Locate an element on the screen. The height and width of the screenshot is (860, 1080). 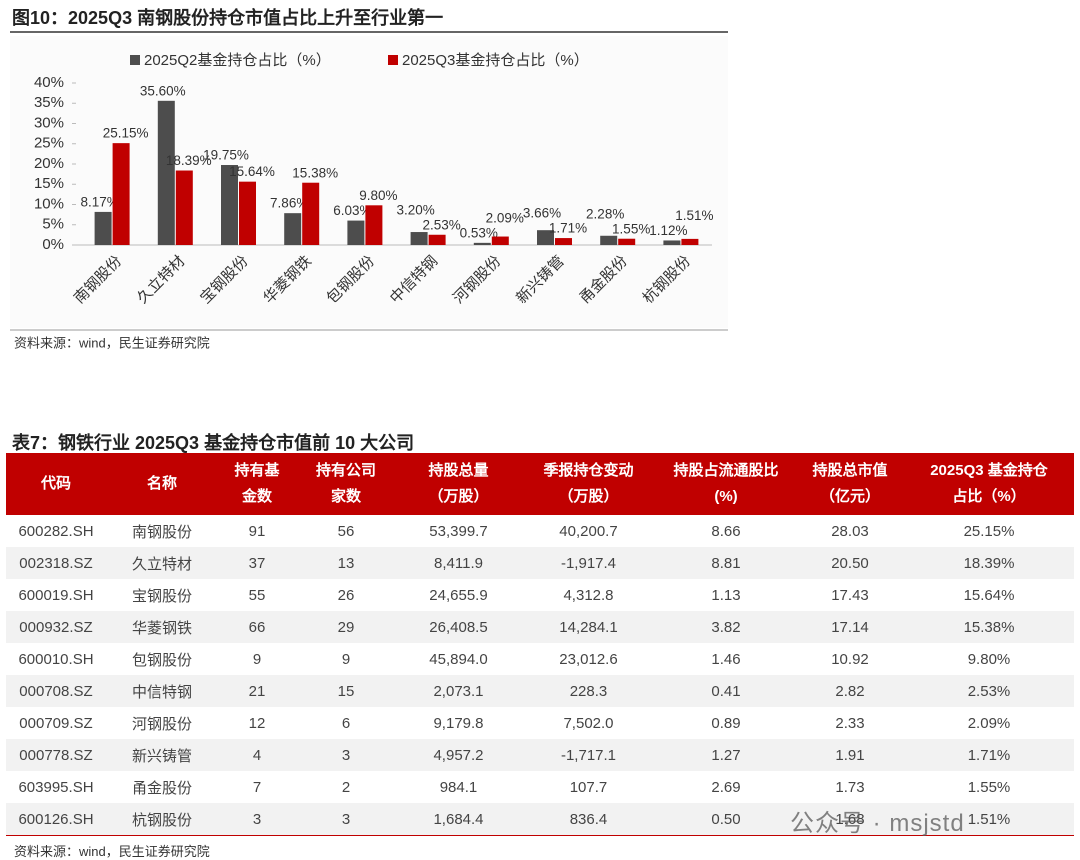
table-cell: 26 is located at coordinates (346, 595).